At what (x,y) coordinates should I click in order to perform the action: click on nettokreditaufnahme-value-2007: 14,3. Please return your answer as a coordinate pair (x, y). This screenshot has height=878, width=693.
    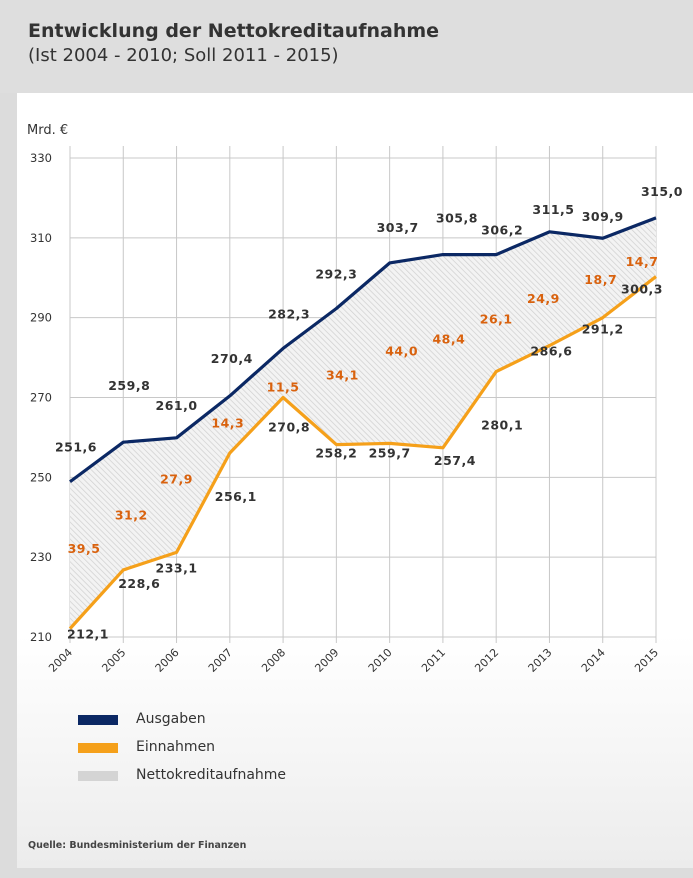
    Looking at the image, I should click on (227, 422).